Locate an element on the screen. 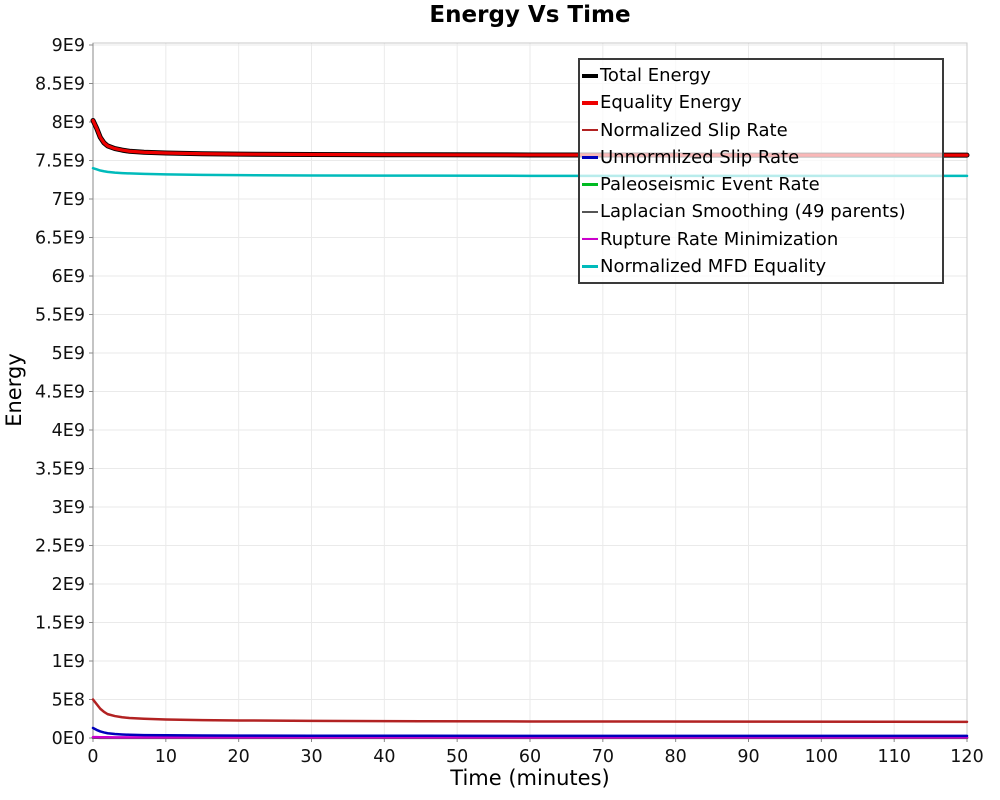 Image resolution: width=1000 pixels, height=800 pixels. x-tick-label: 120 is located at coordinates (966, 757).